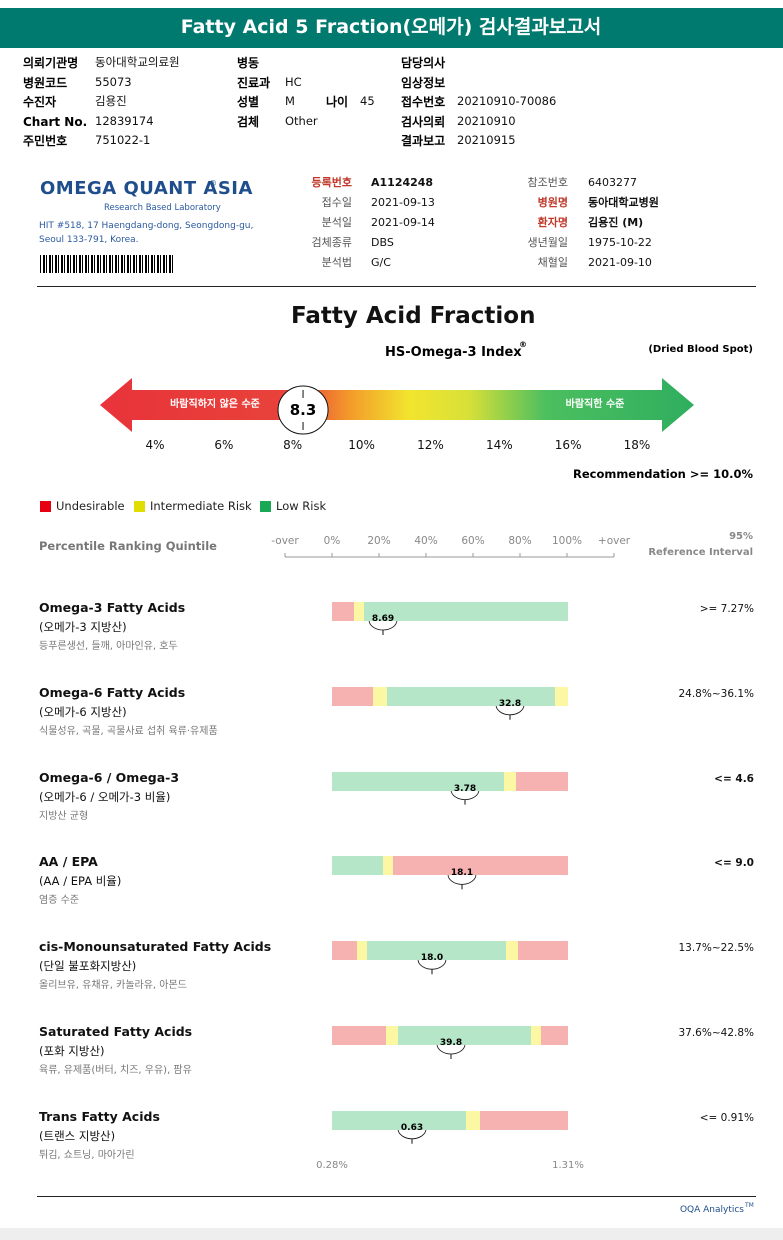  Describe the element at coordinates (423, 122) in the screenshot. I see `info-label: 검사의뢰` at that location.